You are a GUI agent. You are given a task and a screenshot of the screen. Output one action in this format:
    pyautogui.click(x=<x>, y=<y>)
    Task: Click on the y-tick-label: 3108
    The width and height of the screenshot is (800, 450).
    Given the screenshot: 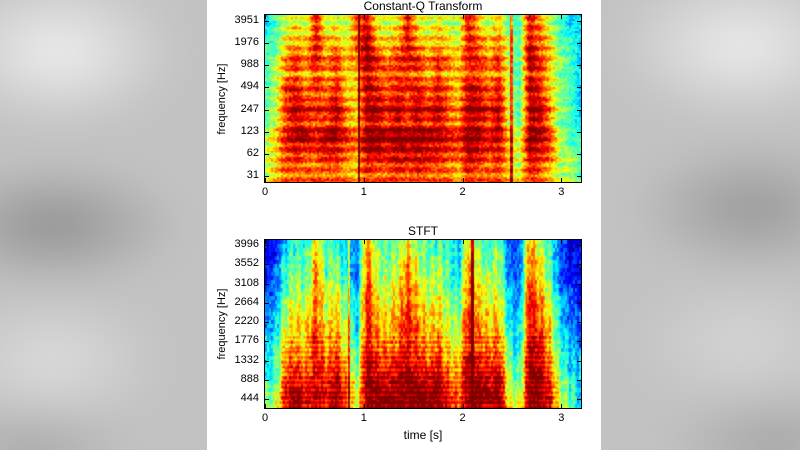 What is the action you would take?
    pyautogui.click(x=246, y=282)
    